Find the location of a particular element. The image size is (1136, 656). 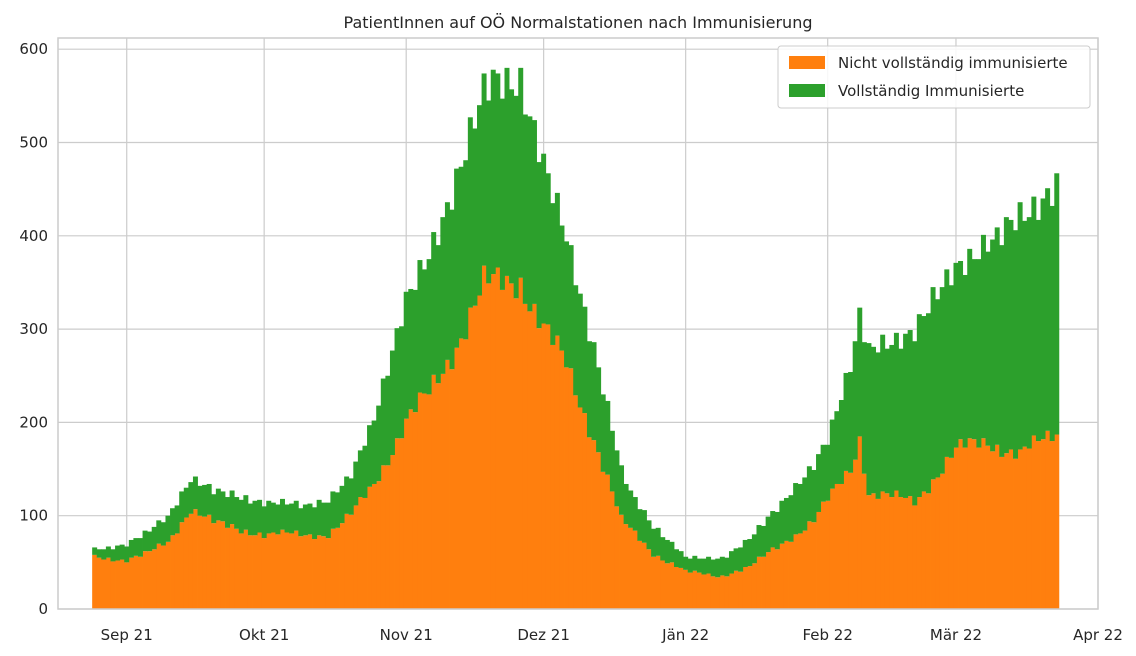

x-tick-label: Sep 21 is located at coordinates (127, 635).